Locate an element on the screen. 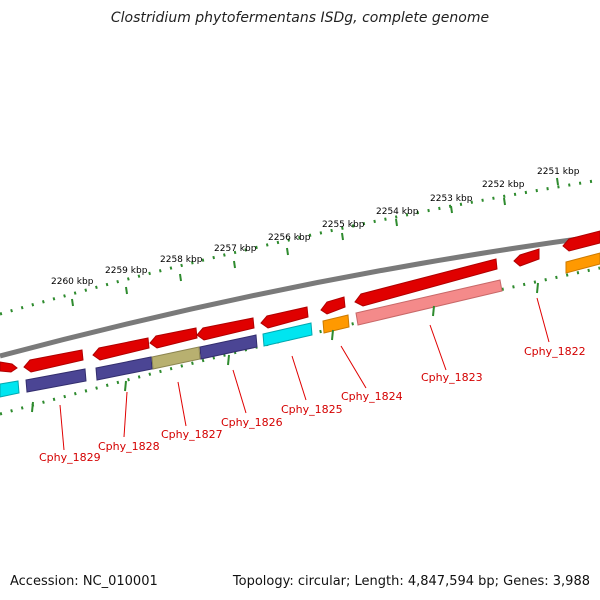  scale-label-2251: 2251 kbp is located at coordinates (558, 172).